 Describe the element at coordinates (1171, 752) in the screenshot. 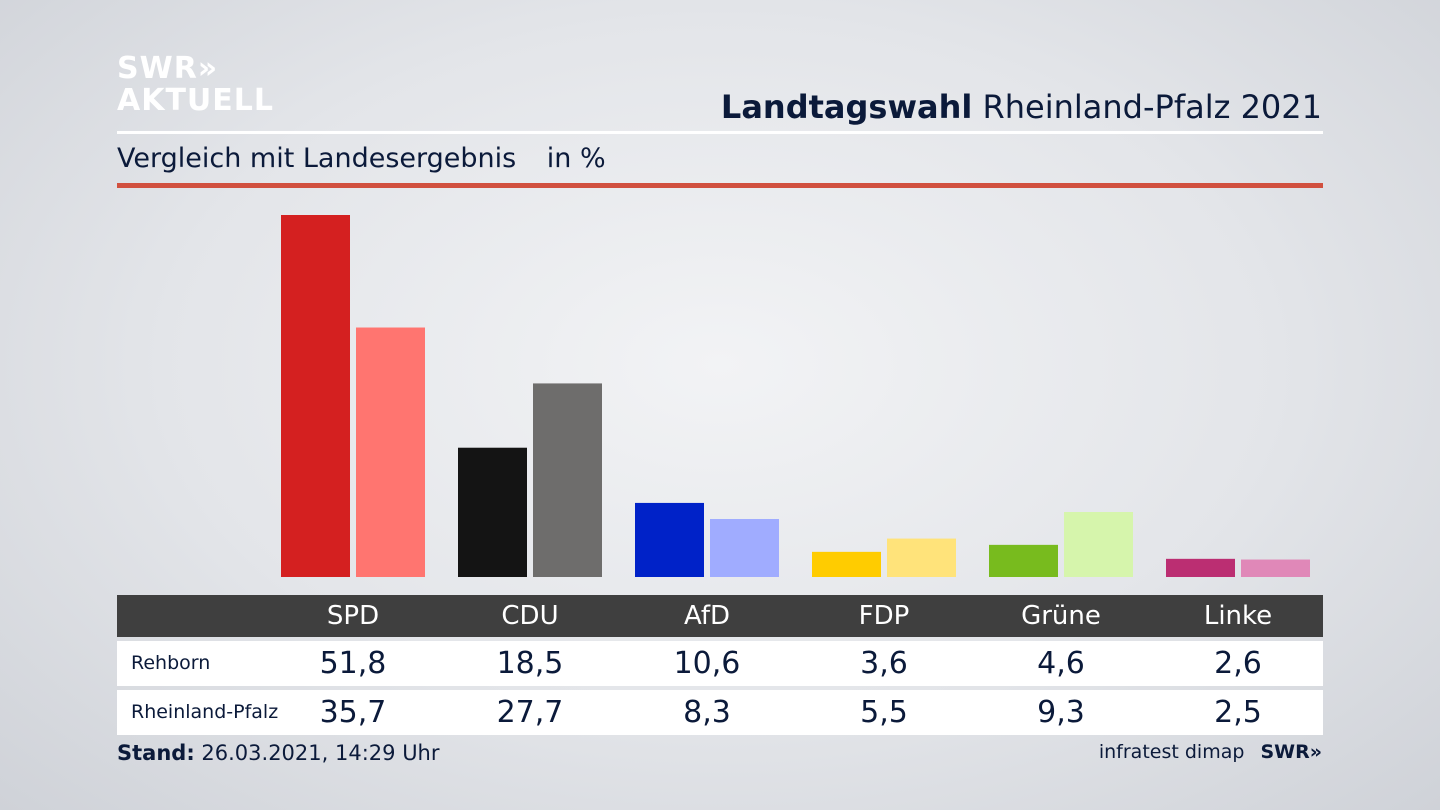

I see `source-text: infratest dimap` at that location.